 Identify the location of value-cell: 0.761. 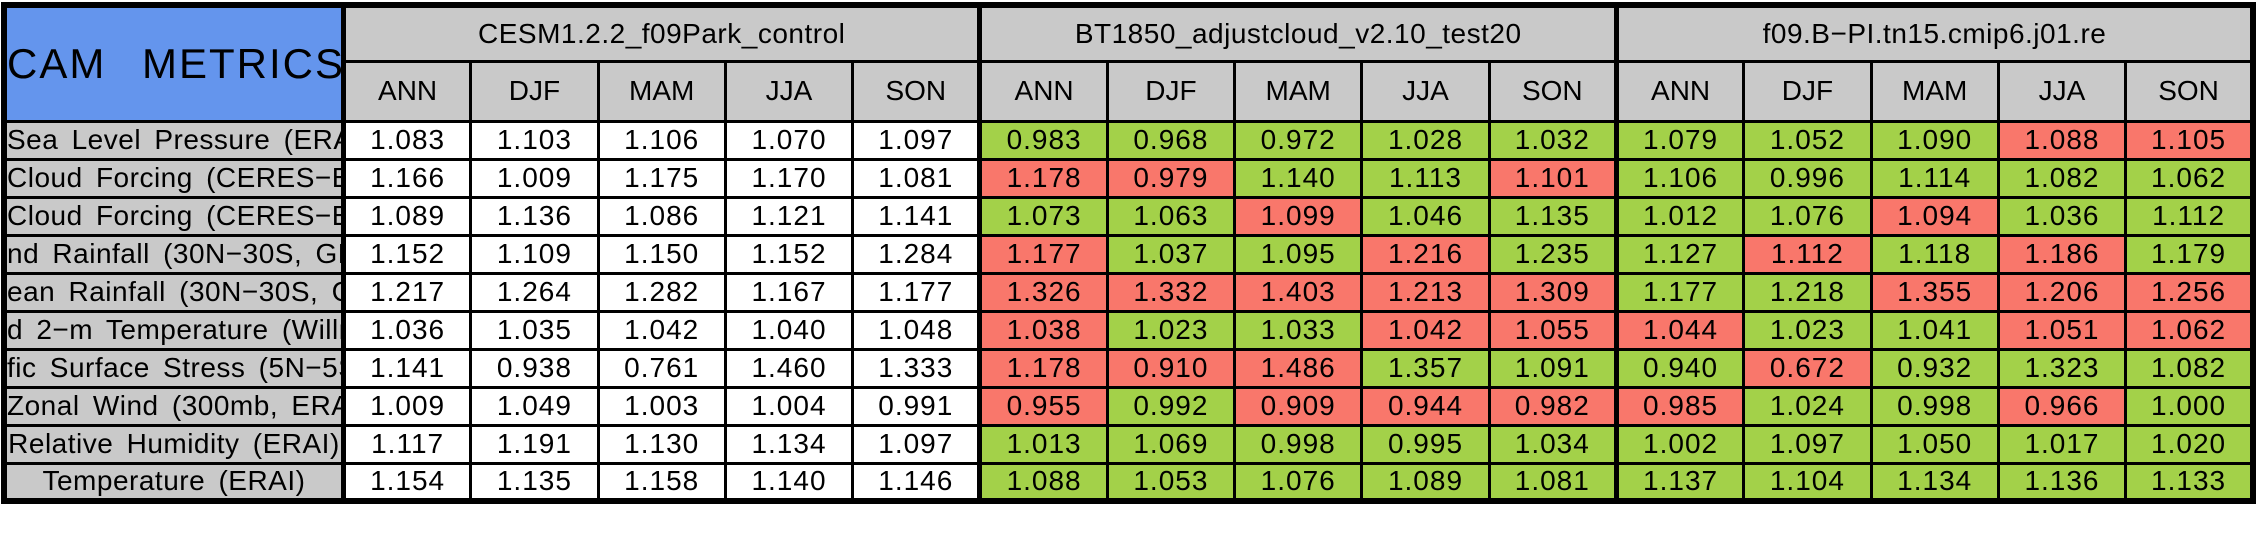
(661, 368).